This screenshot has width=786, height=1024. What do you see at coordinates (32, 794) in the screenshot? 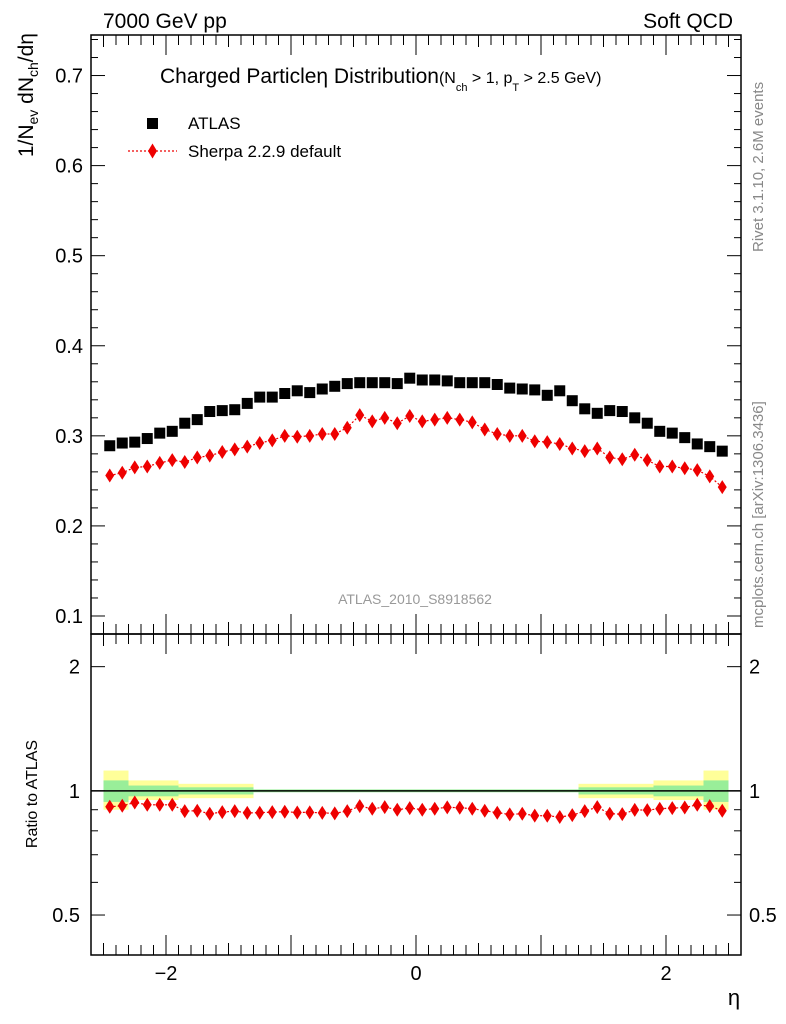
I see `ratio-y-axis-label: Ratio to ATLAS` at bounding box center [32, 794].